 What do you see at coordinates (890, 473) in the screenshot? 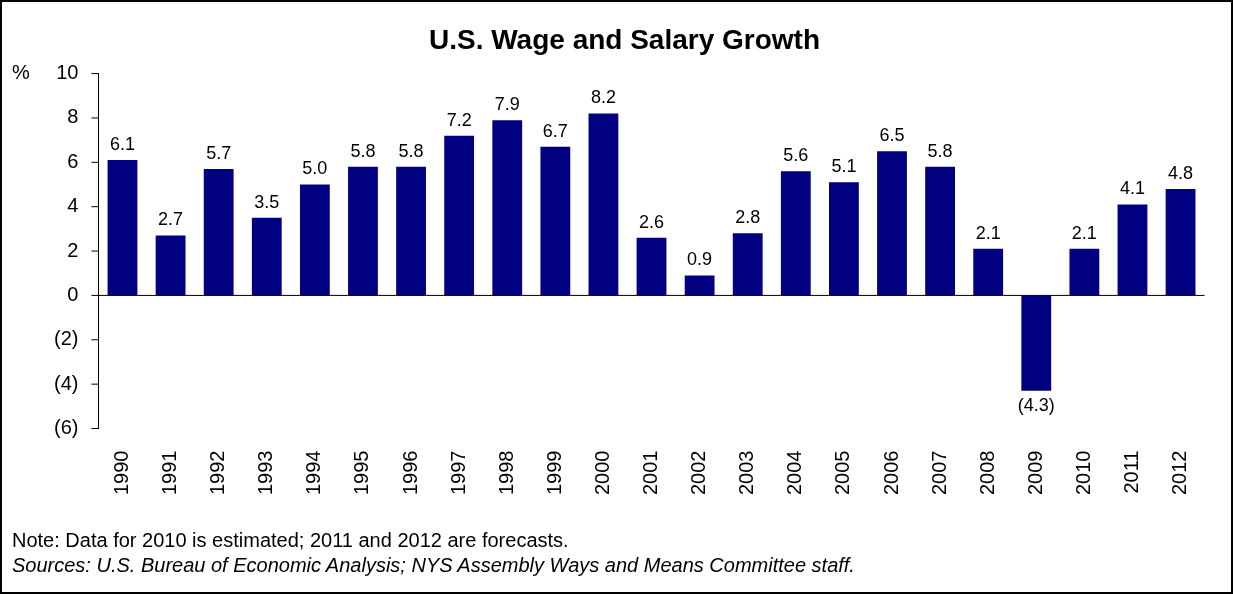
I see `x-tick-label: 2006` at bounding box center [890, 473].